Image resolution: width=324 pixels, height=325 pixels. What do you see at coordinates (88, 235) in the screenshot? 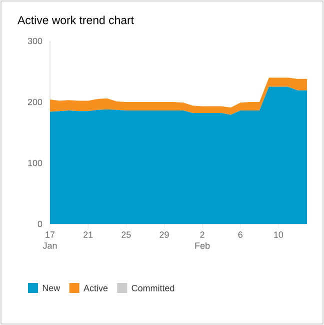
I see `x-tick-label: 21` at bounding box center [88, 235].